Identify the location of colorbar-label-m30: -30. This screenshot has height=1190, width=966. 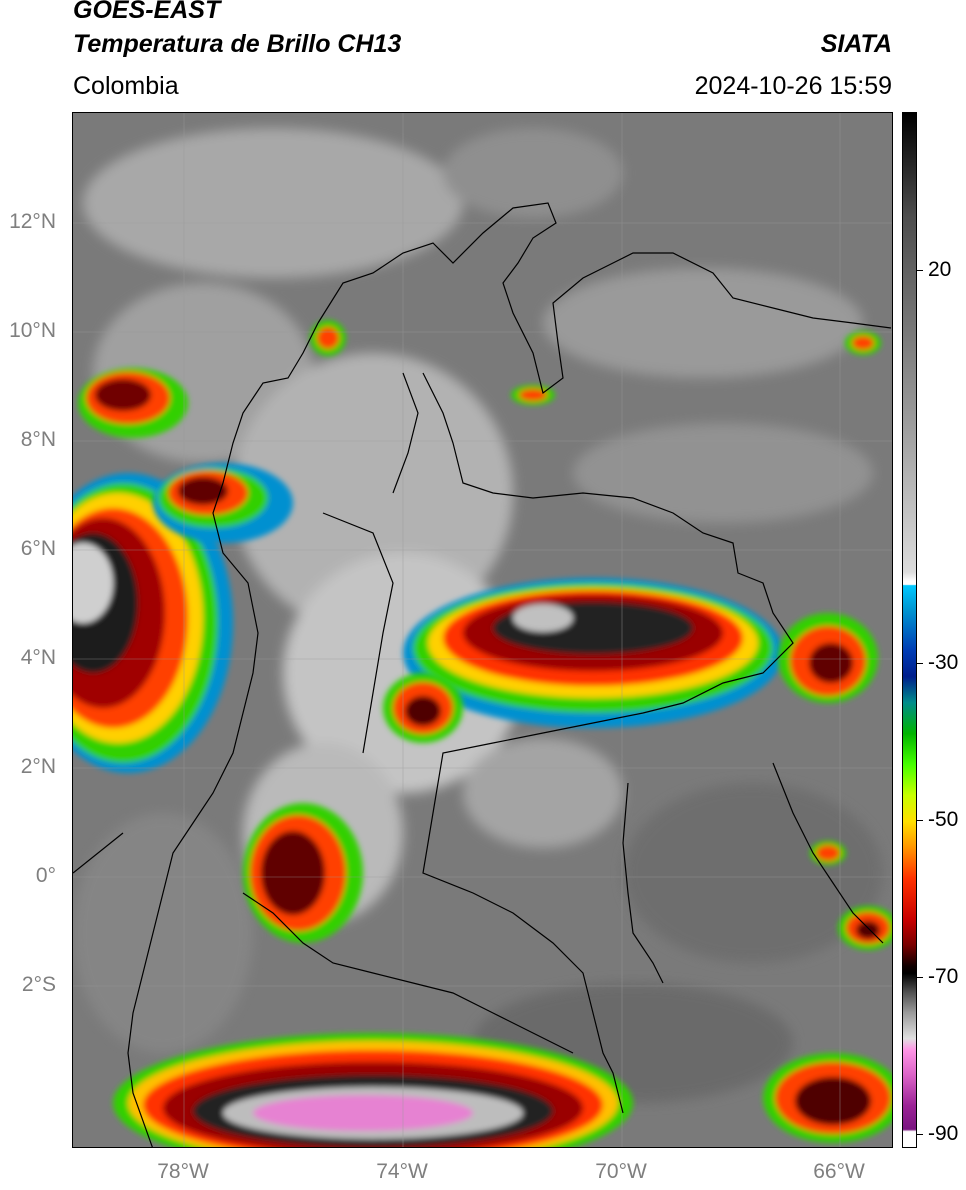
(943, 662).